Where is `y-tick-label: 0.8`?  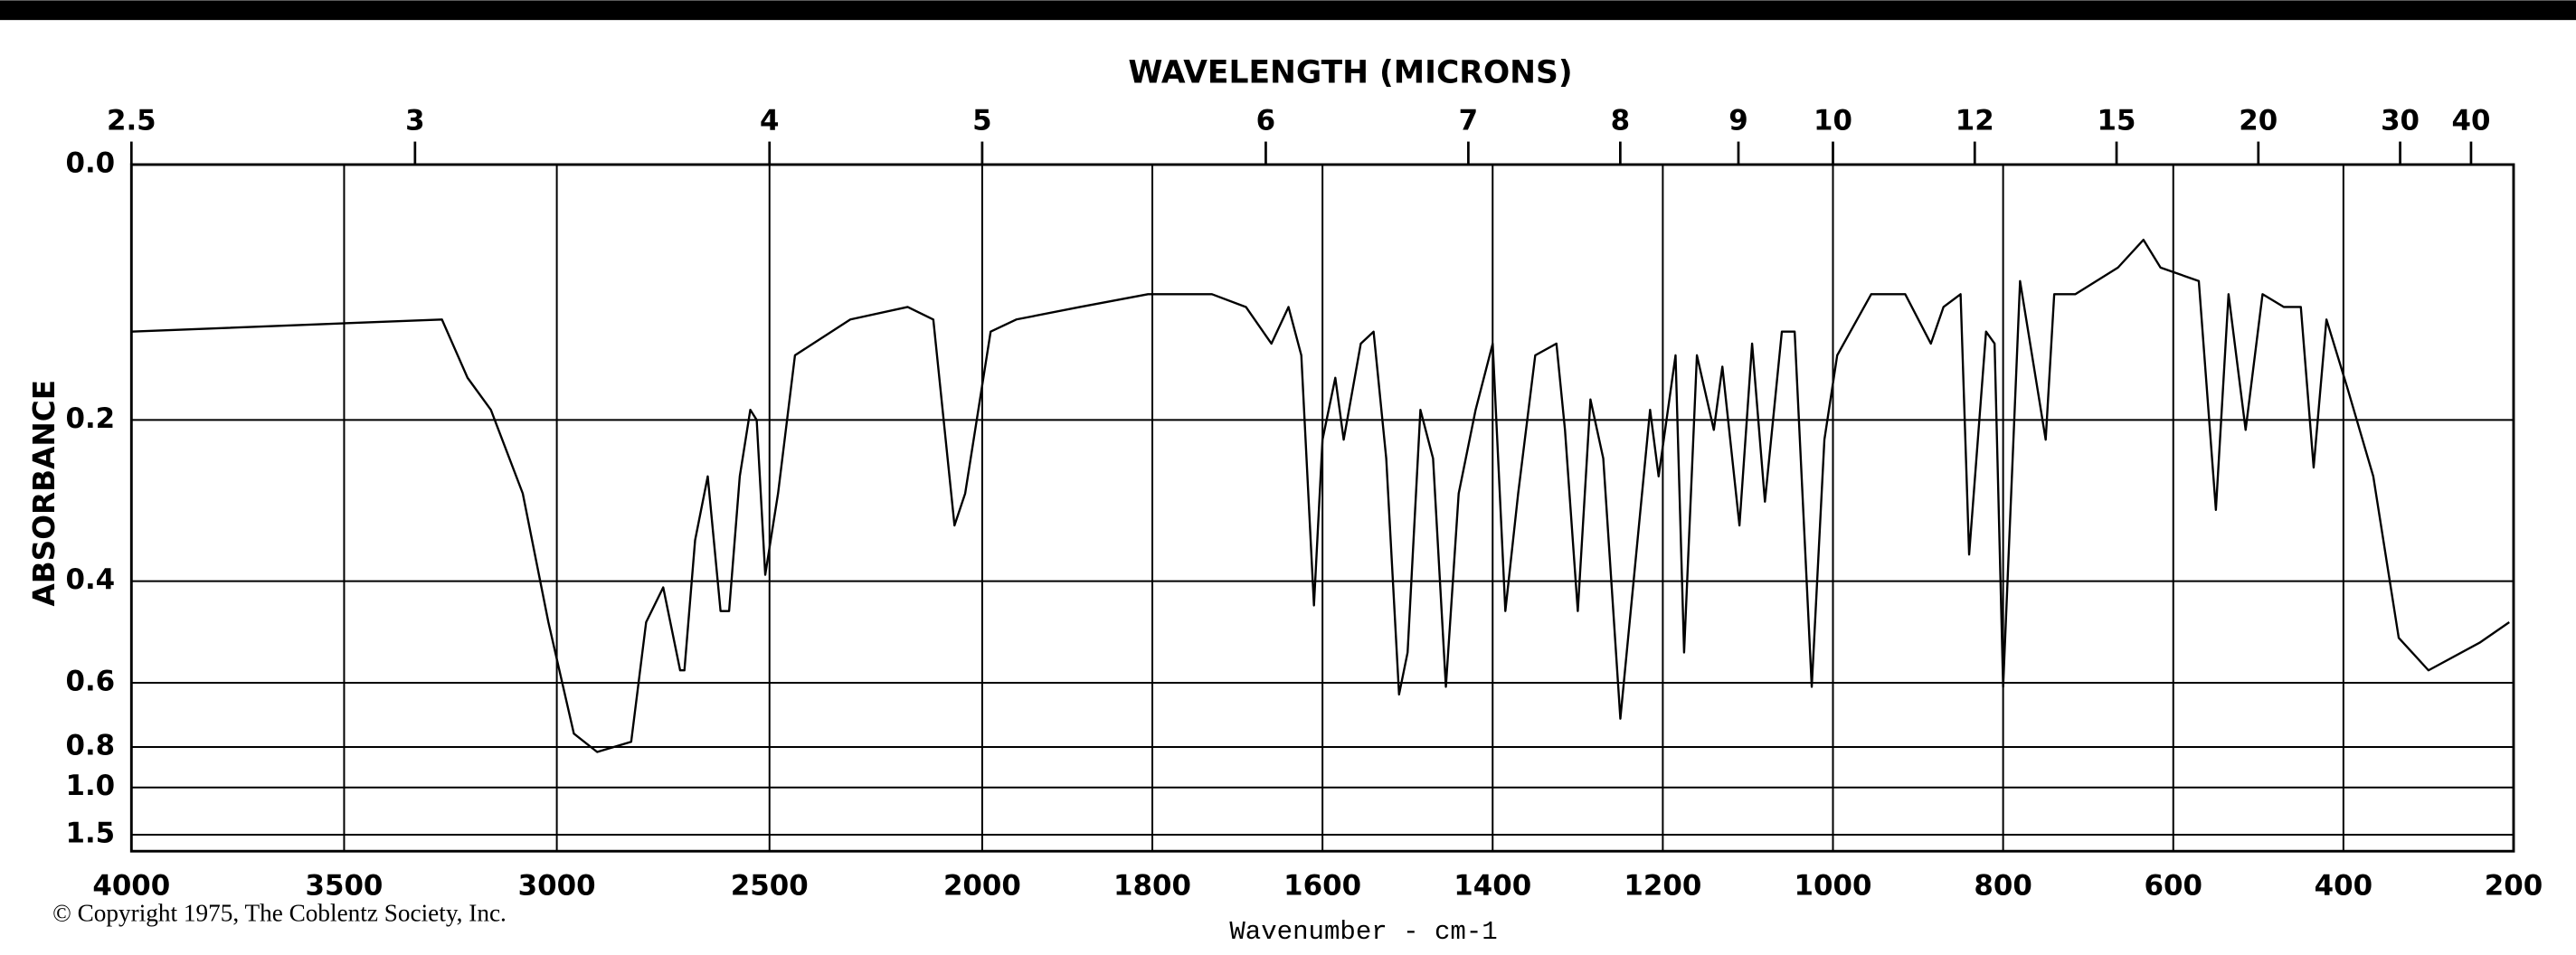
y-tick-label: 0.8 is located at coordinates (90, 745).